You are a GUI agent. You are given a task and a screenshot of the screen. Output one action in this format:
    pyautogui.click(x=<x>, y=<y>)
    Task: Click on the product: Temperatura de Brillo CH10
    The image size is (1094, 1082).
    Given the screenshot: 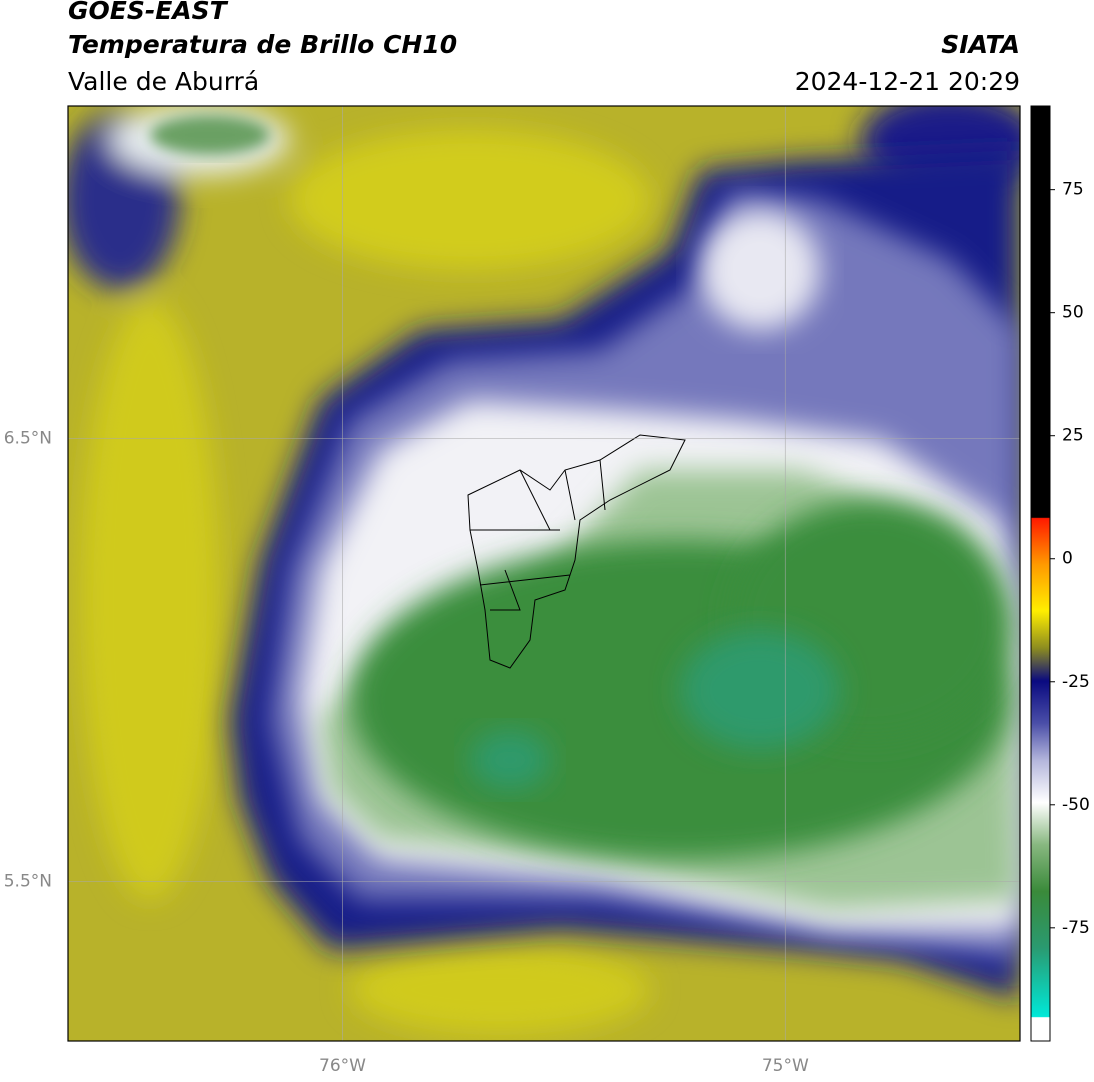 What is the action you would take?
    pyautogui.click(x=262, y=44)
    